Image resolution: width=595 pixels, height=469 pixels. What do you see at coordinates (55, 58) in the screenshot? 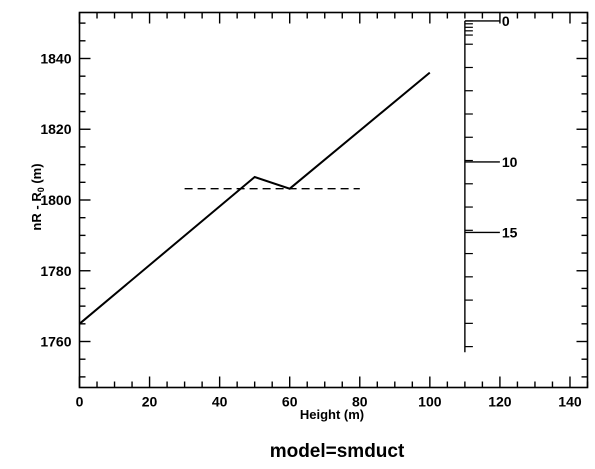
I see `y-tick-label: 1840` at bounding box center [55, 58].